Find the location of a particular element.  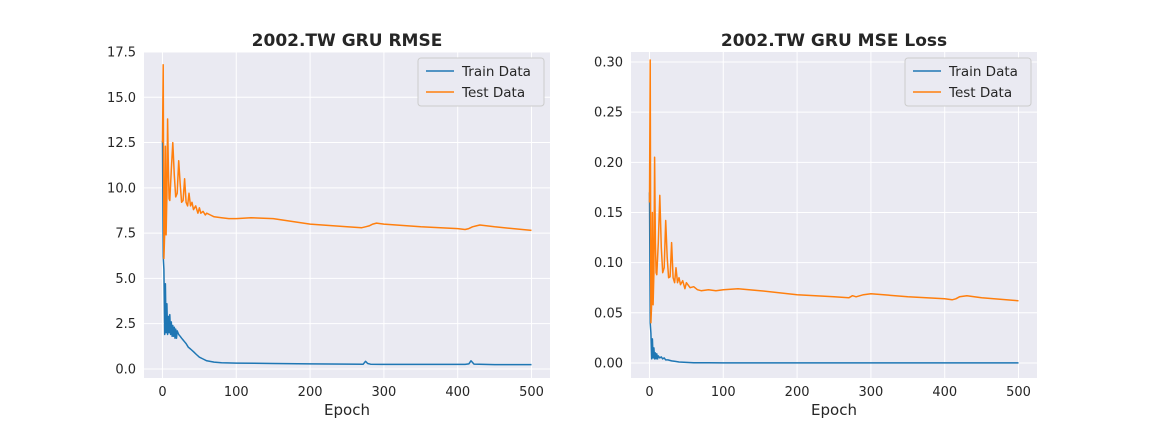

y-tick-label: 12.5 is located at coordinates (121, 143).